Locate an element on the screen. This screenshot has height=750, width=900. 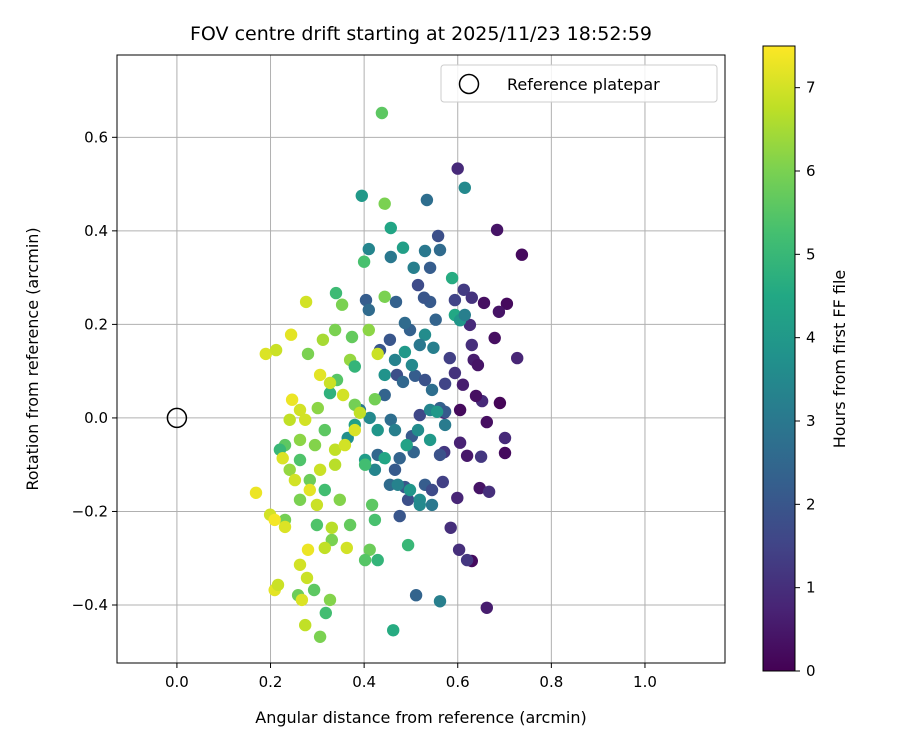
colorbar-tick-label: 6 is located at coordinates (811, 171).